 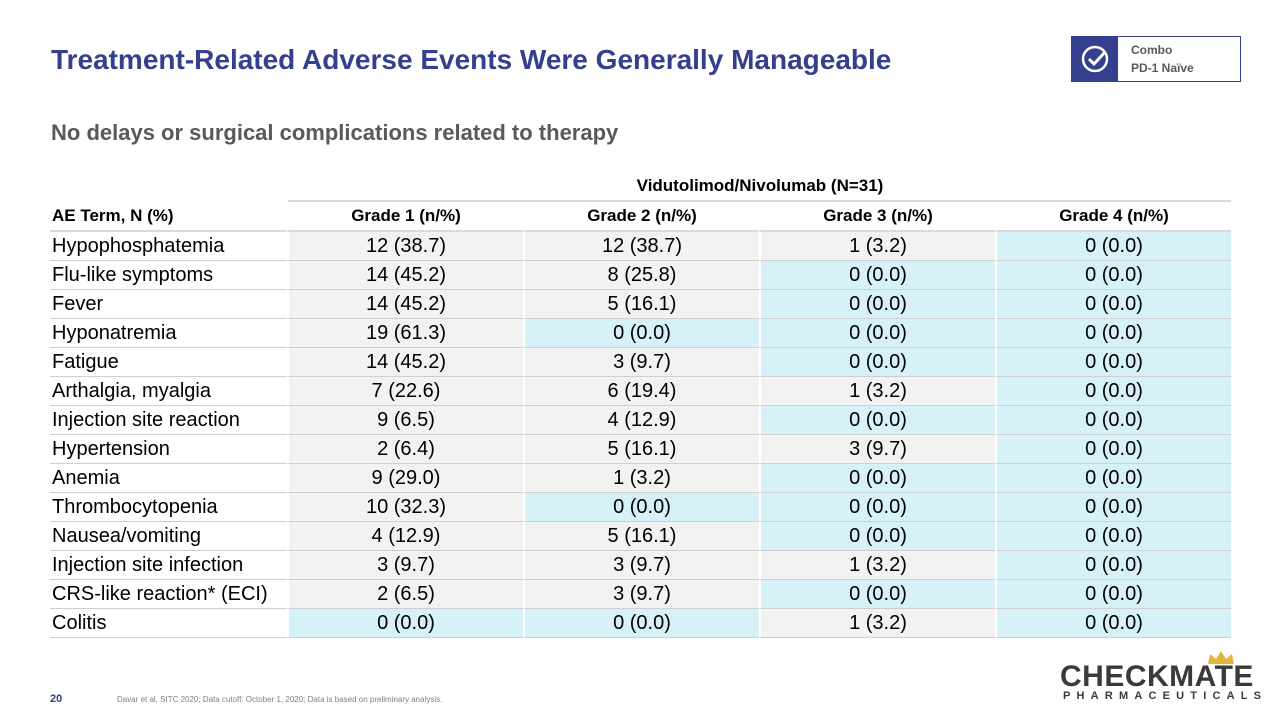 I want to click on logo-subtitle: PHARMACEUTICALS, so click(x=1165, y=696).